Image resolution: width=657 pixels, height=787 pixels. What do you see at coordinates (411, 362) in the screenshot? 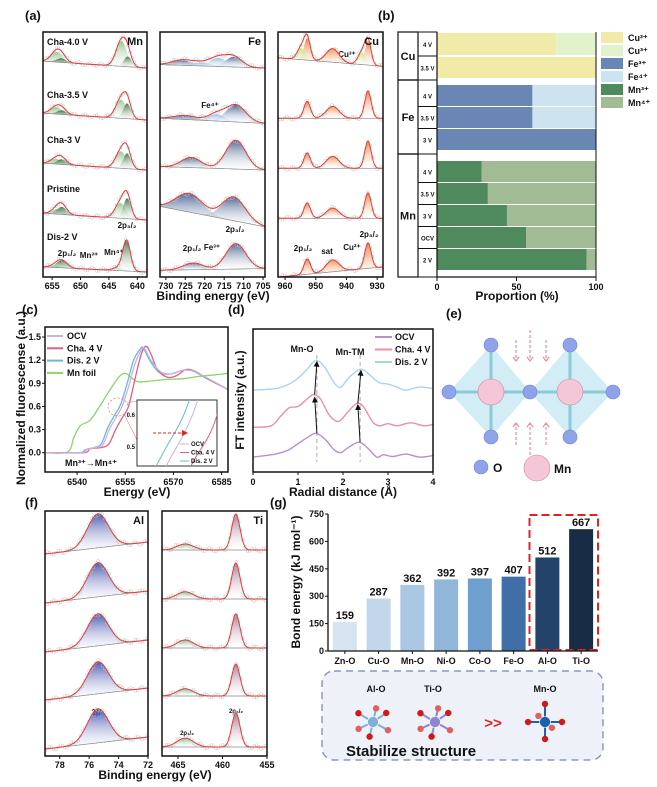
I see `legend-label: Dis. 2 V` at bounding box center [411, 362].